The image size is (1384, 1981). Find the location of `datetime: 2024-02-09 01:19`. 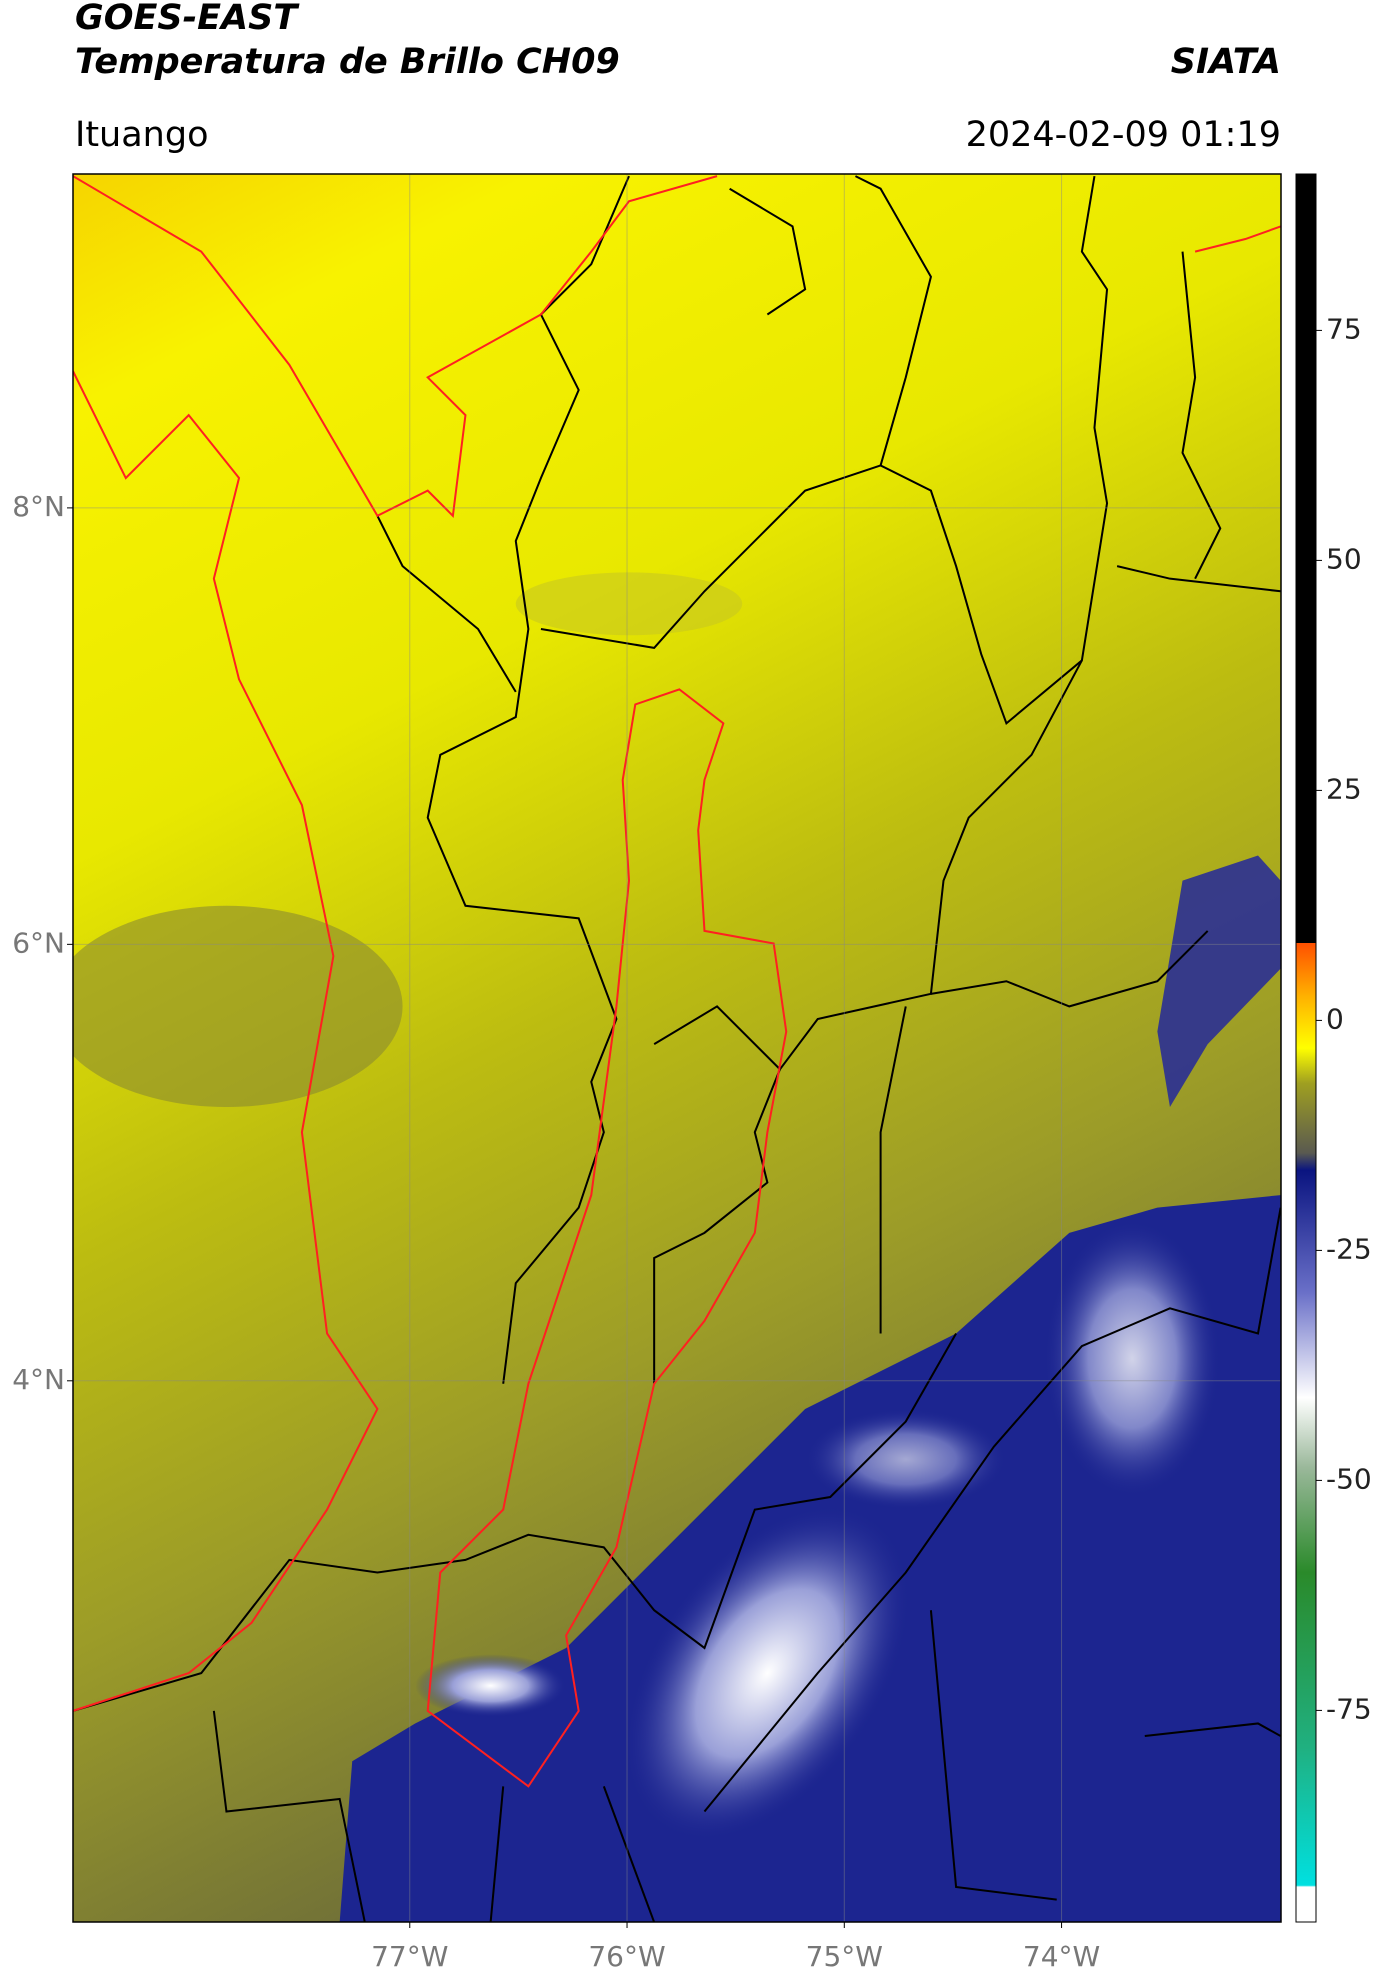

datetime: 2024-02-09 01:19 is located at coordinates (1123, 135).